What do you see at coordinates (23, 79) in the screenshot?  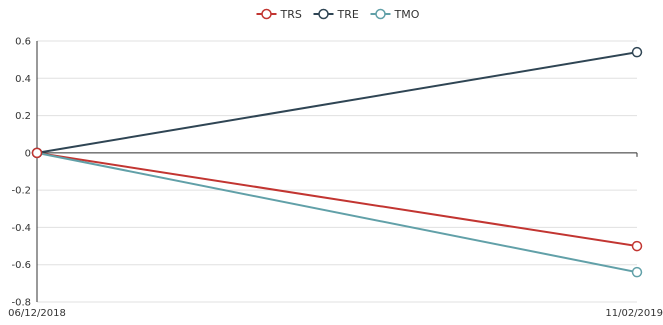 I see `y-tick-label: 0.4` at bounding box center [23, 79].